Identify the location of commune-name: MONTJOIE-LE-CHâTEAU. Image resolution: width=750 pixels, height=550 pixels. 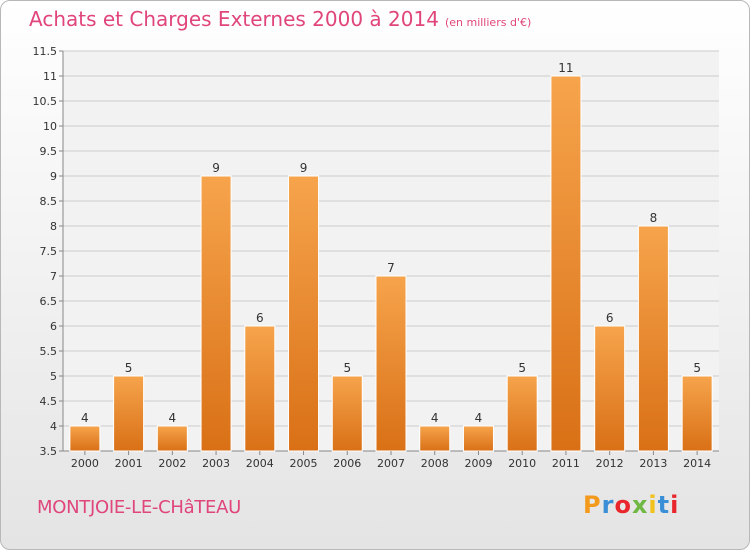
(139, 507).